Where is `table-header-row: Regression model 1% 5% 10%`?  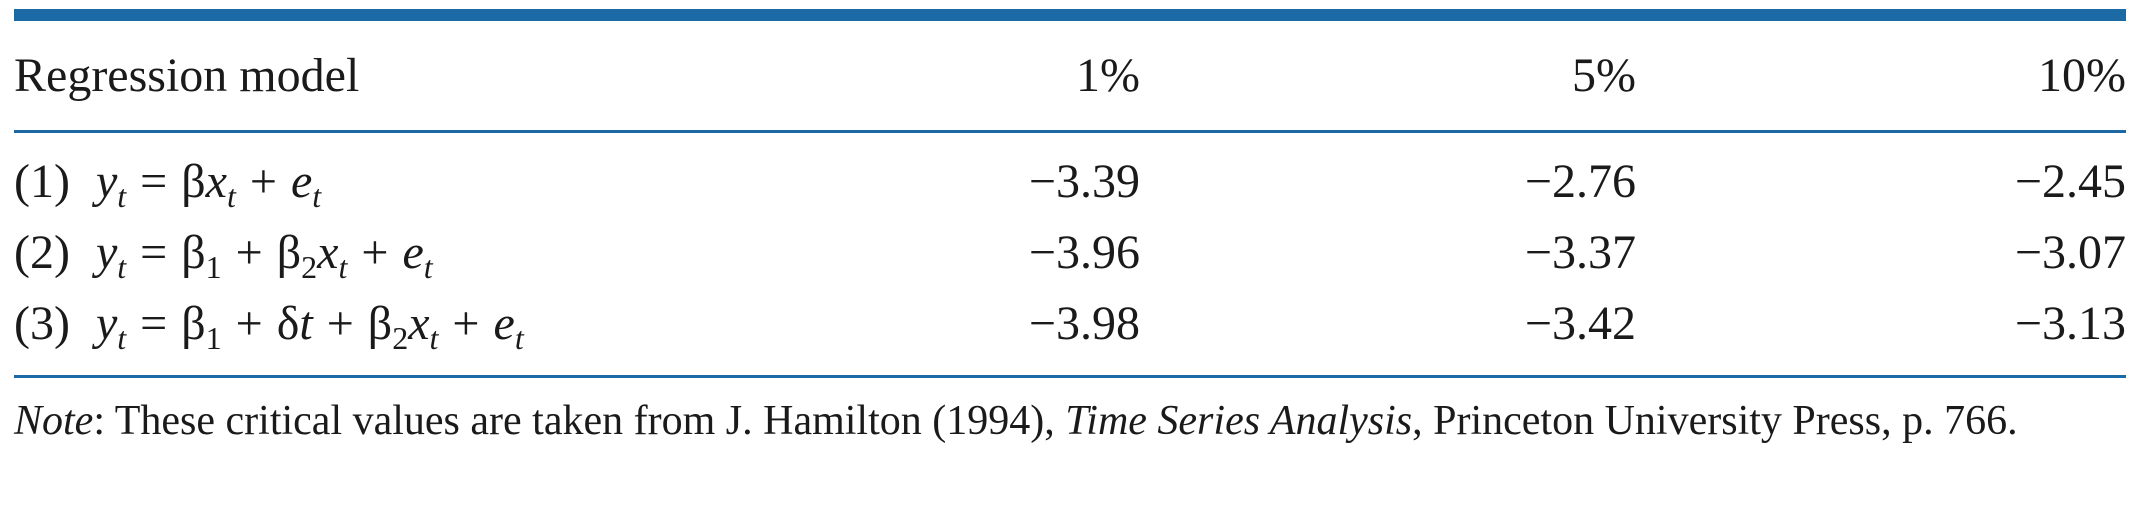
table-header-row: Regression model 1% 5% 10% is located at coordinates (1070, 76).